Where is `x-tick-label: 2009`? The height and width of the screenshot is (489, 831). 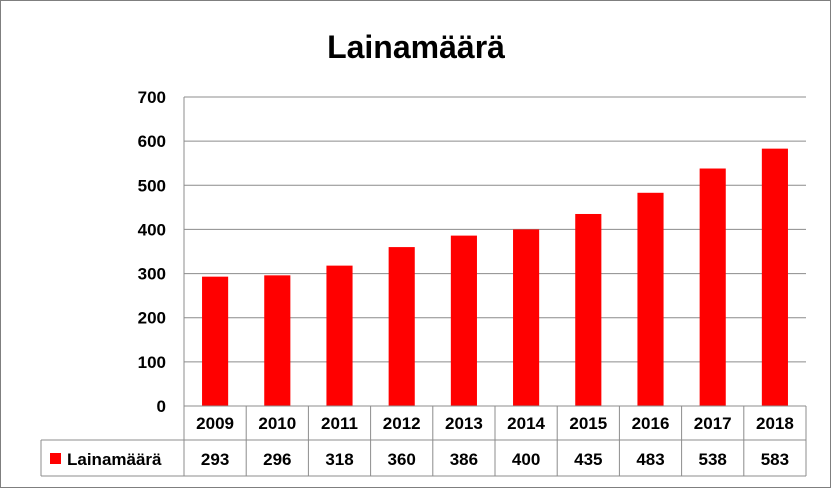
x-tick-label: 2009 is located at coordinates (215, 423).